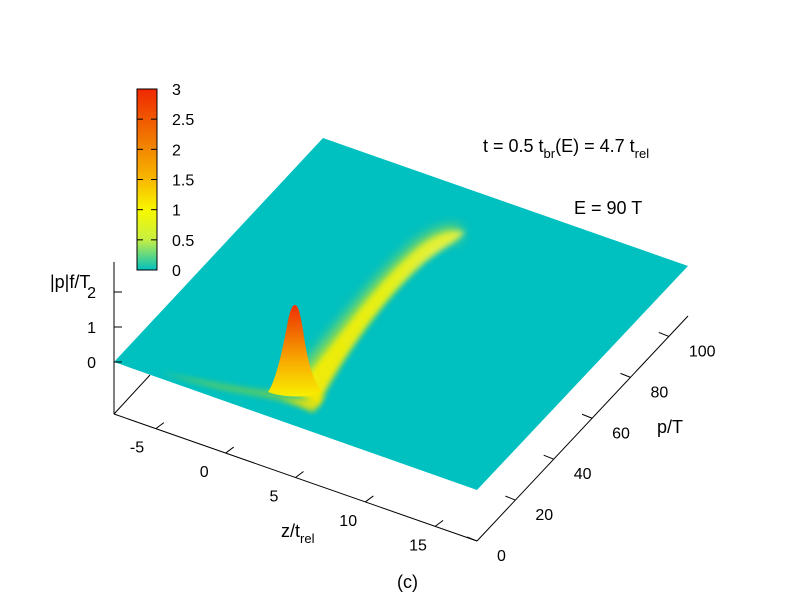 This screenshot has width=800, height=600. I want to click on z-axis-label: |p|f/T, so click(70, 282).